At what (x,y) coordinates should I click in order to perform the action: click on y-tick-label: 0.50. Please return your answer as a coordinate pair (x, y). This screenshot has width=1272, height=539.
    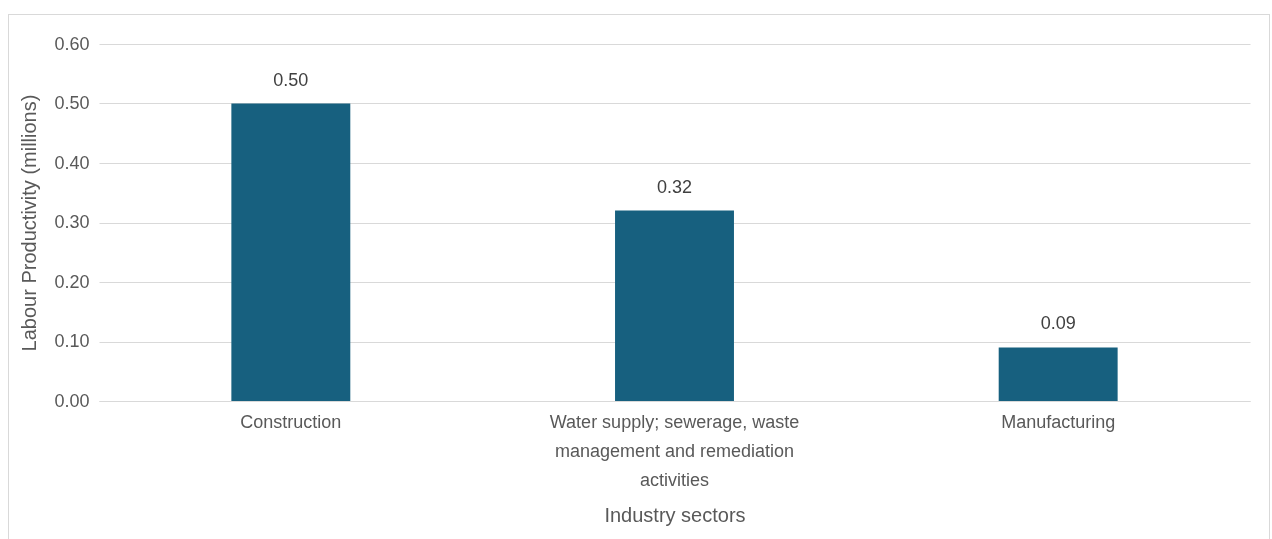
    Looking at the image, I should click on (72, 103).